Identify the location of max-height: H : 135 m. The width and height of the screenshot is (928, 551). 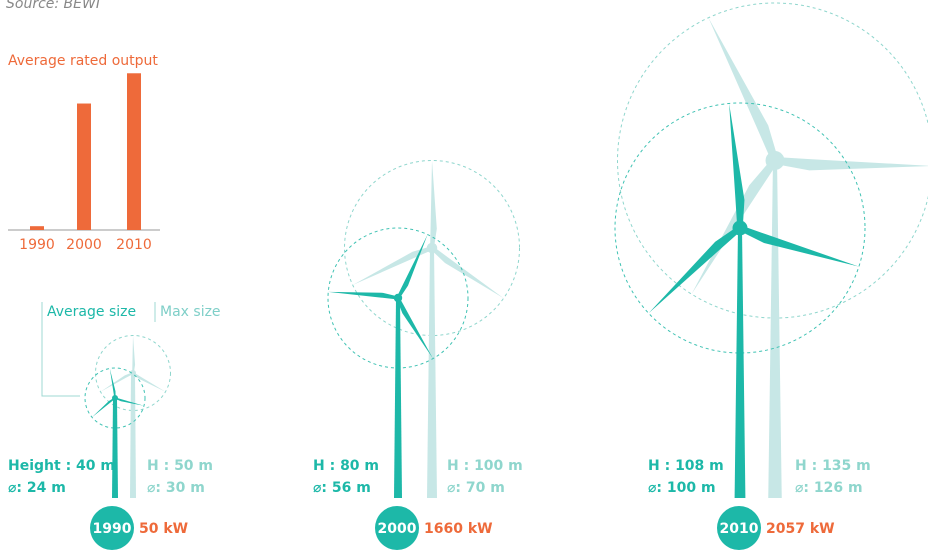
(833, 466).